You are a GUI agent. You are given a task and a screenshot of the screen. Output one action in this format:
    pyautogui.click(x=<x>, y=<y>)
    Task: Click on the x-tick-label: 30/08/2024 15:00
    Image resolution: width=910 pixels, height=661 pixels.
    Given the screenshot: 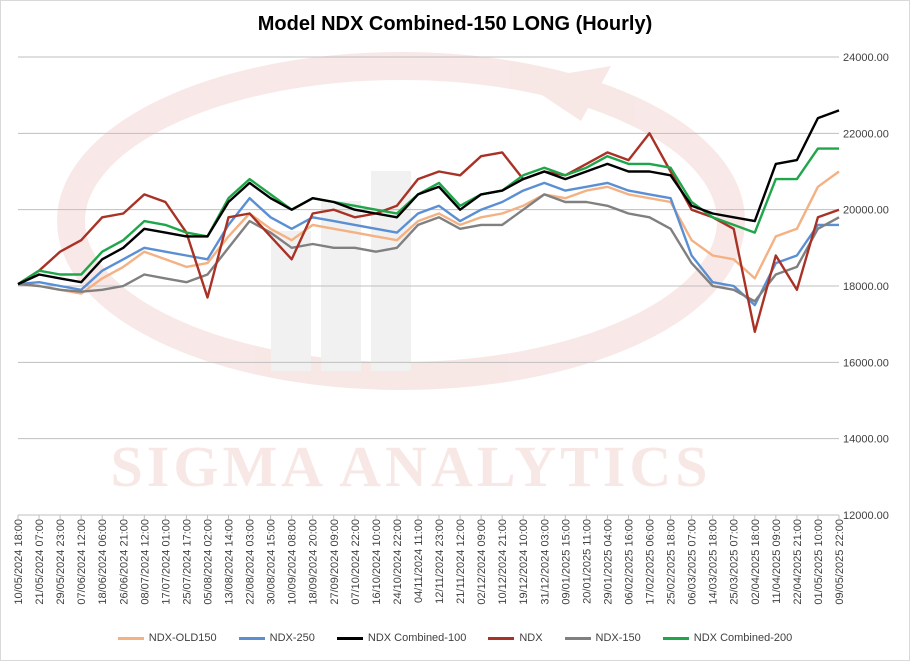 What is the action you would take?
    pyautogui.click(x=272, y=562)
    